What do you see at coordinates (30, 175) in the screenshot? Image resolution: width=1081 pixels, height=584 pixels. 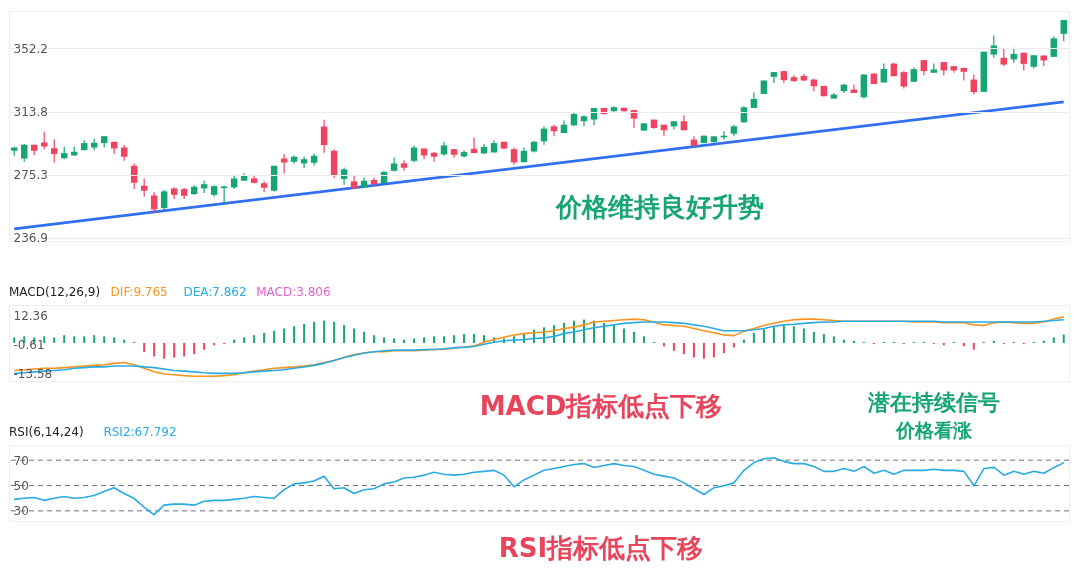 I see `y-tick-label: 275.3` at bounding box center [30, 175].